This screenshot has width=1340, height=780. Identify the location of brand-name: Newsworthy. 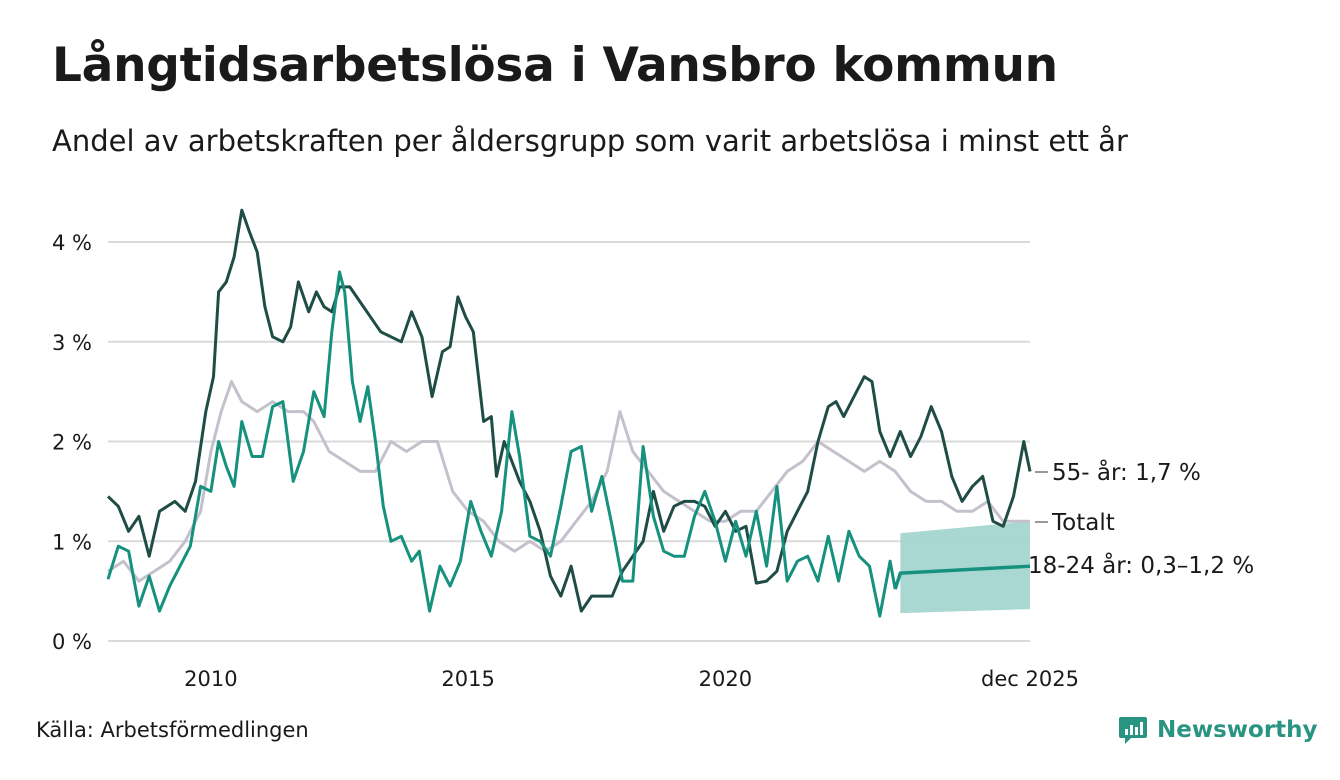
(1237, 730).